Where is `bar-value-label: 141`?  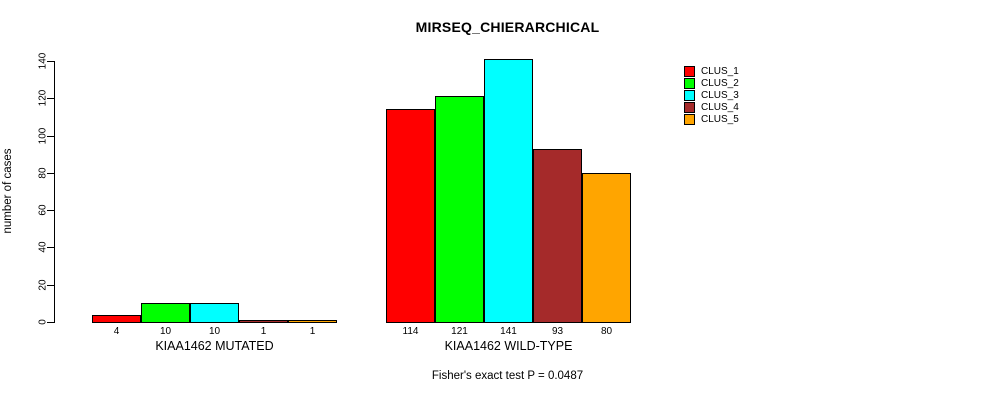 bar-value-label: 141 is located at coordinates (508, 331).